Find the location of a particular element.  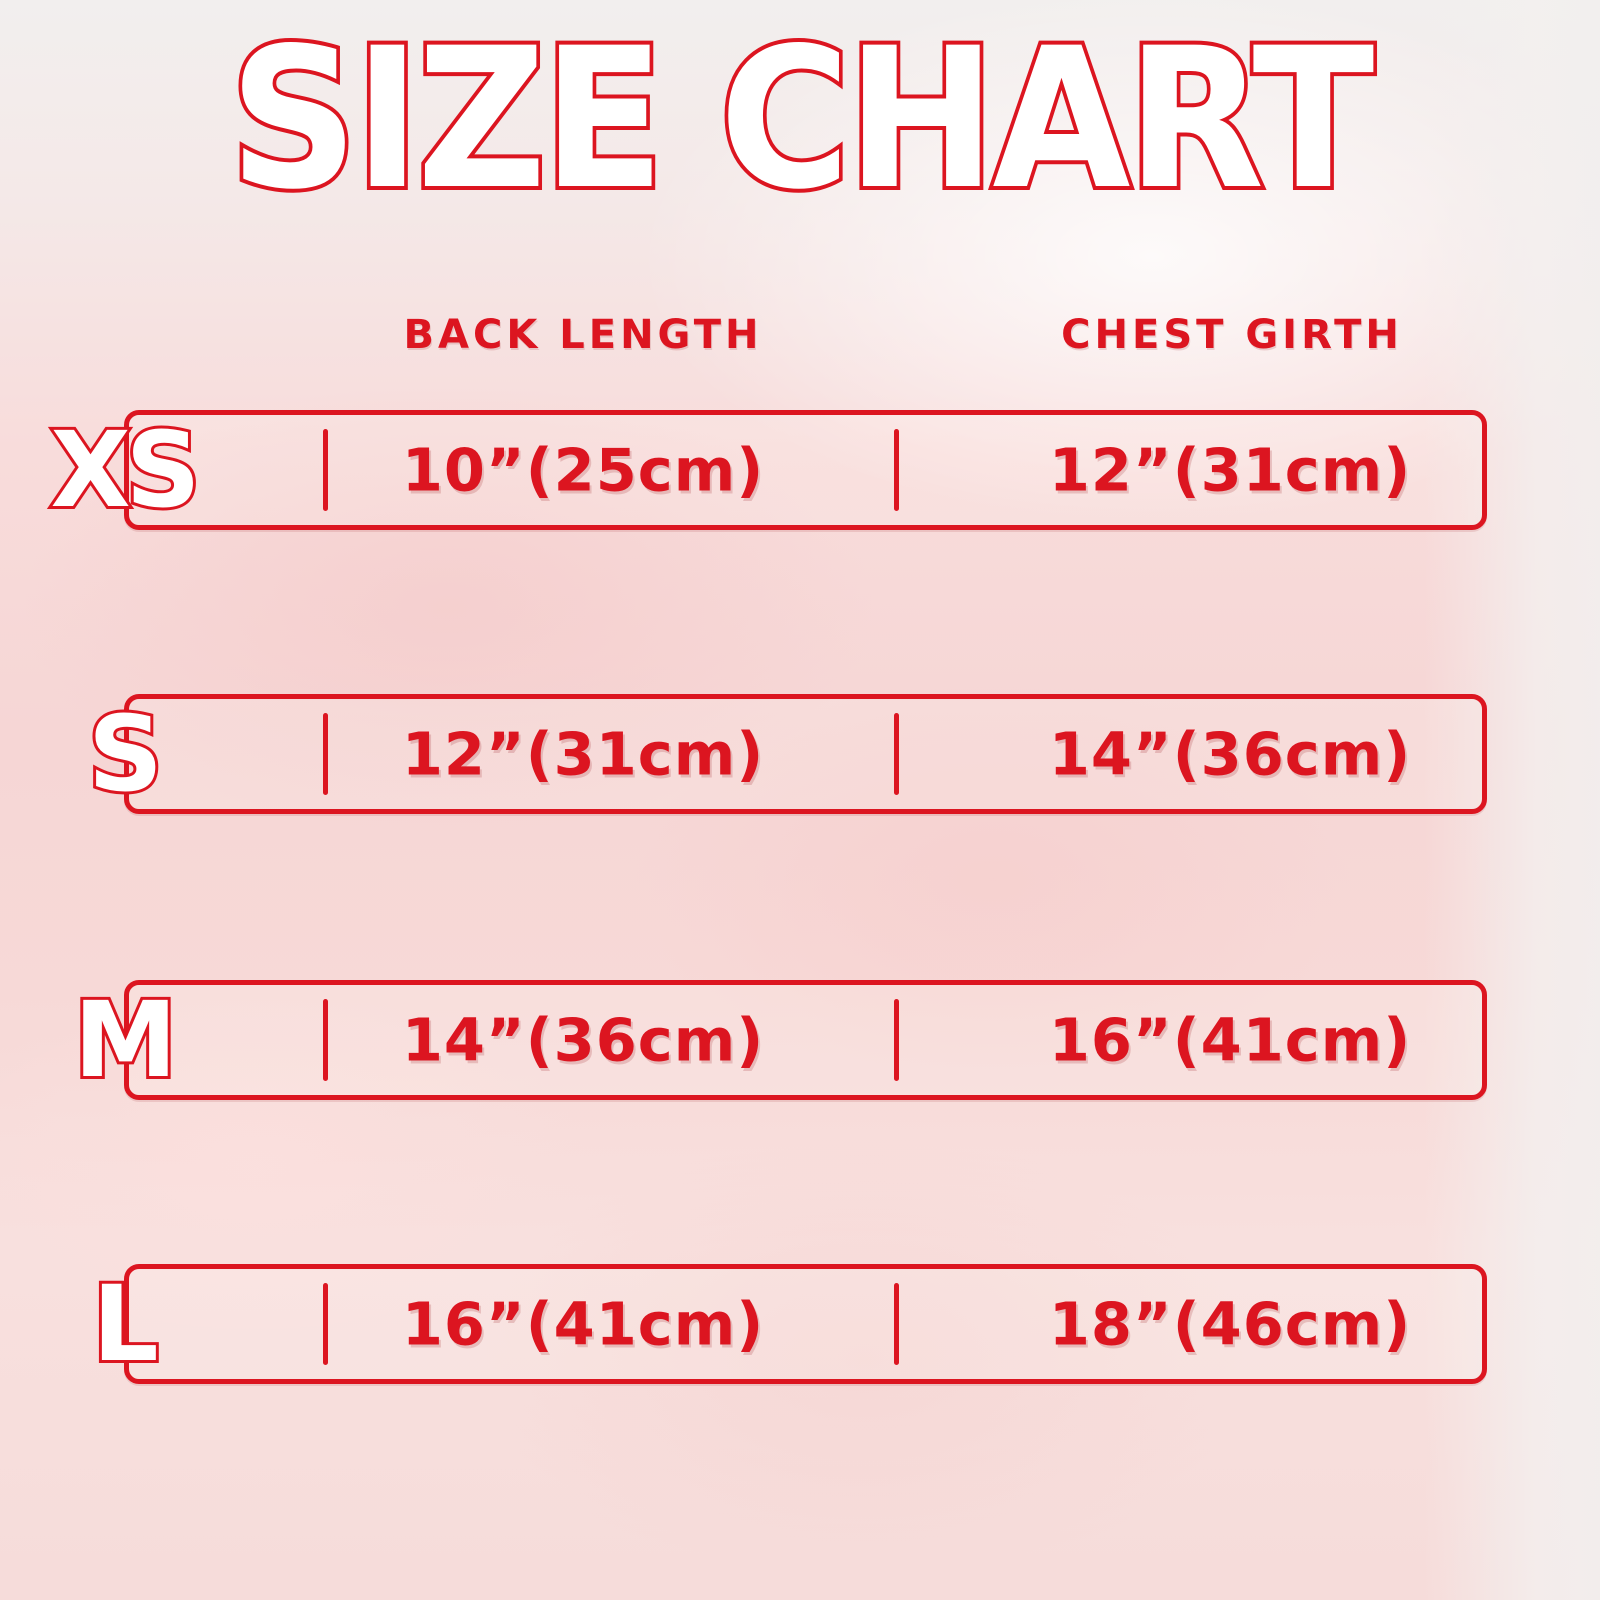

size-label-l: L is located at coordinates (125, 1324).